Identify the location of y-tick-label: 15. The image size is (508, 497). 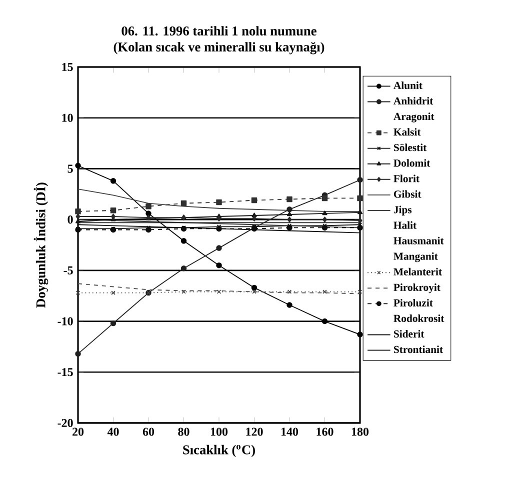
(67, 67).